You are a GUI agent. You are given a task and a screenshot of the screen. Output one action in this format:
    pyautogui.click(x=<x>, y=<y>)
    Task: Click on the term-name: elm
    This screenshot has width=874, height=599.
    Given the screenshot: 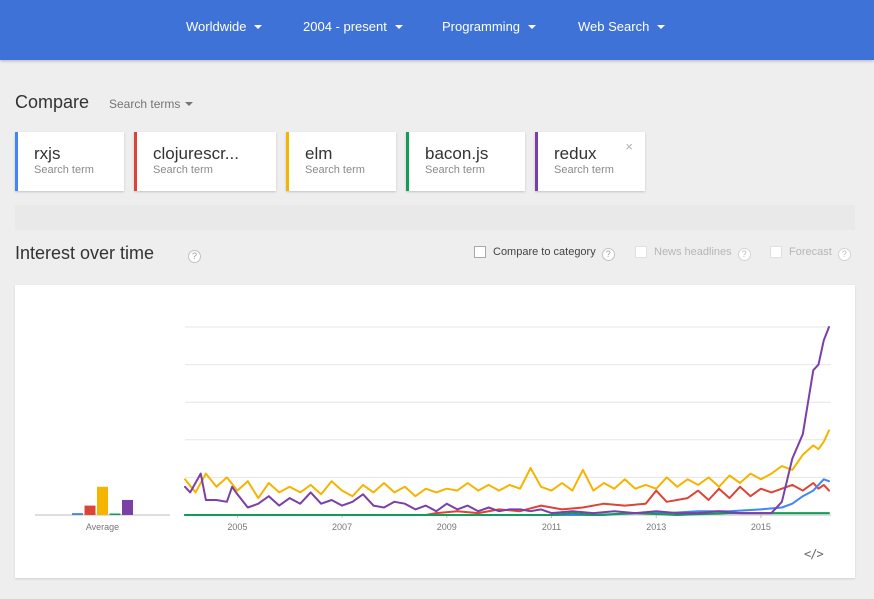 What is the action you would take?
    pyautogui.click(x=319, y=153)
    